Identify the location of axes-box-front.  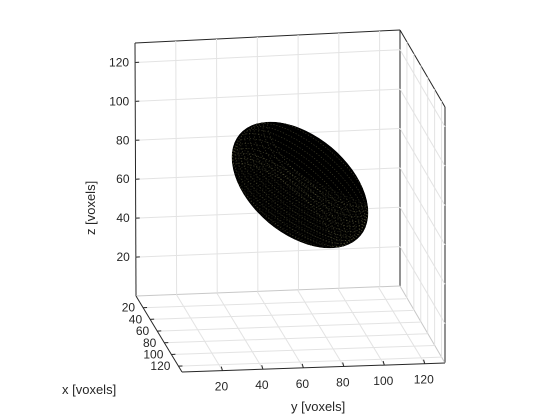
(290, 334).